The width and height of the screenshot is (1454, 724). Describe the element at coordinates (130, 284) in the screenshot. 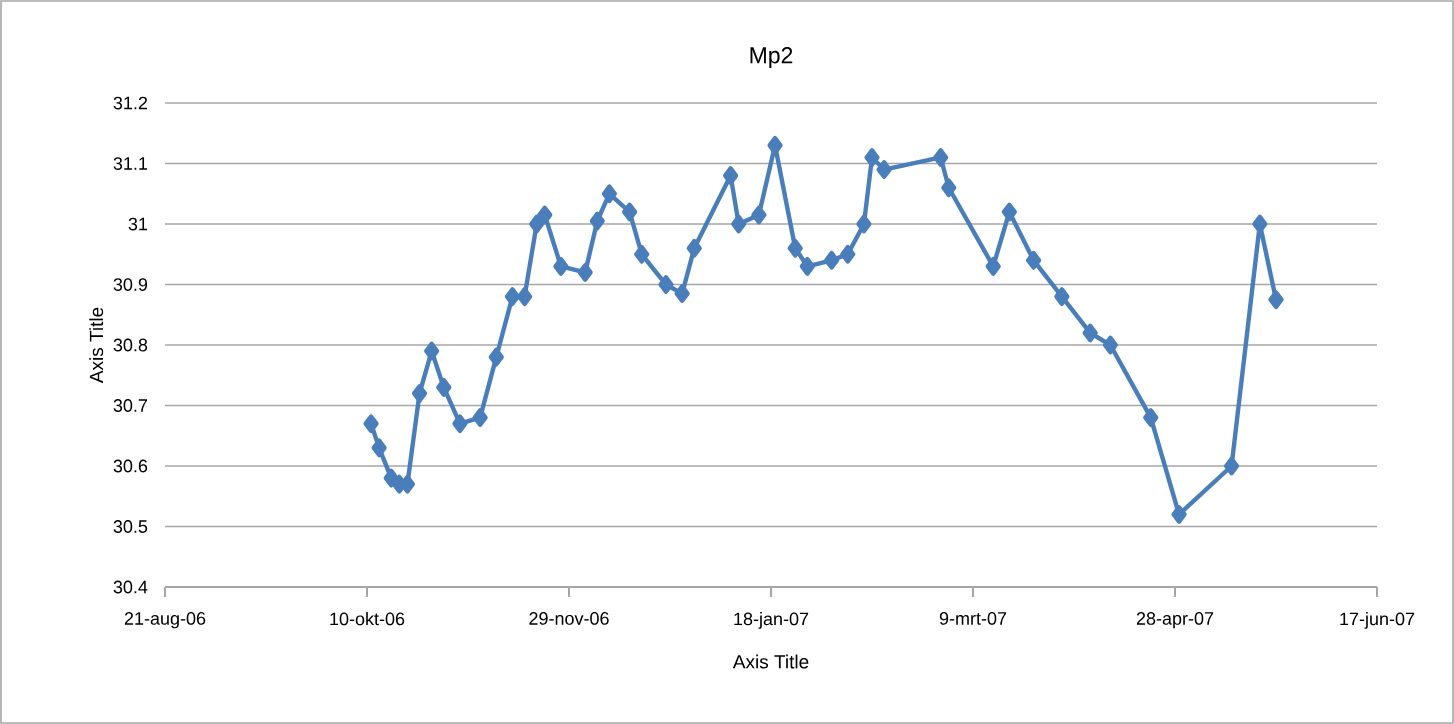

I see `y-tick-label: 30.9` at that location.